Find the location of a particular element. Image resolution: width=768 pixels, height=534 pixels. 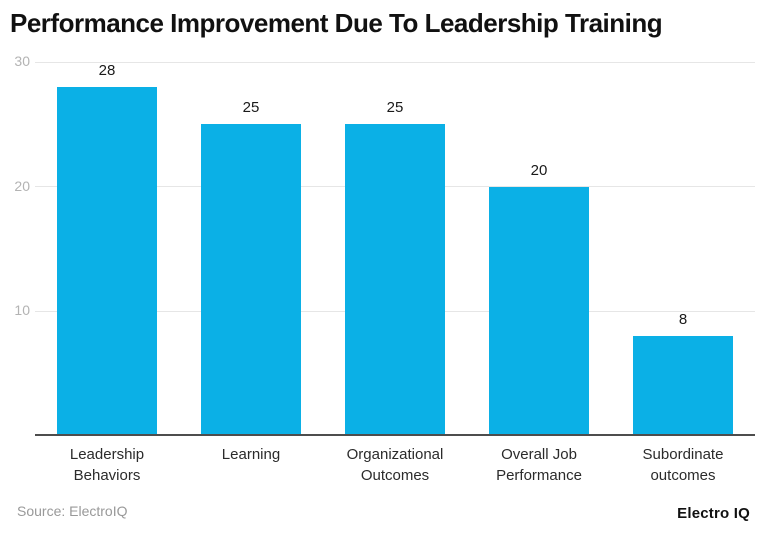

x-axis-category-label: Overall Job Performance is located at coordinates (539, 465).